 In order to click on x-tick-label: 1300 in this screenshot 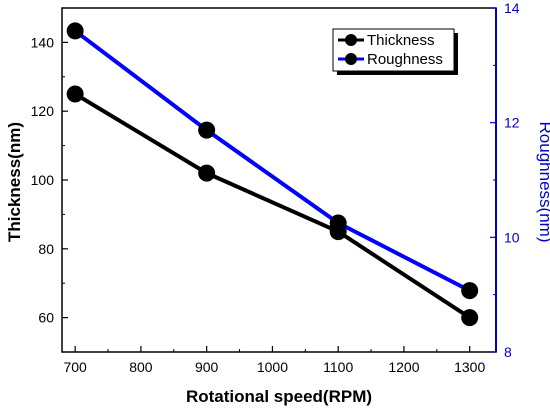, I will do `click(469, 367)`.